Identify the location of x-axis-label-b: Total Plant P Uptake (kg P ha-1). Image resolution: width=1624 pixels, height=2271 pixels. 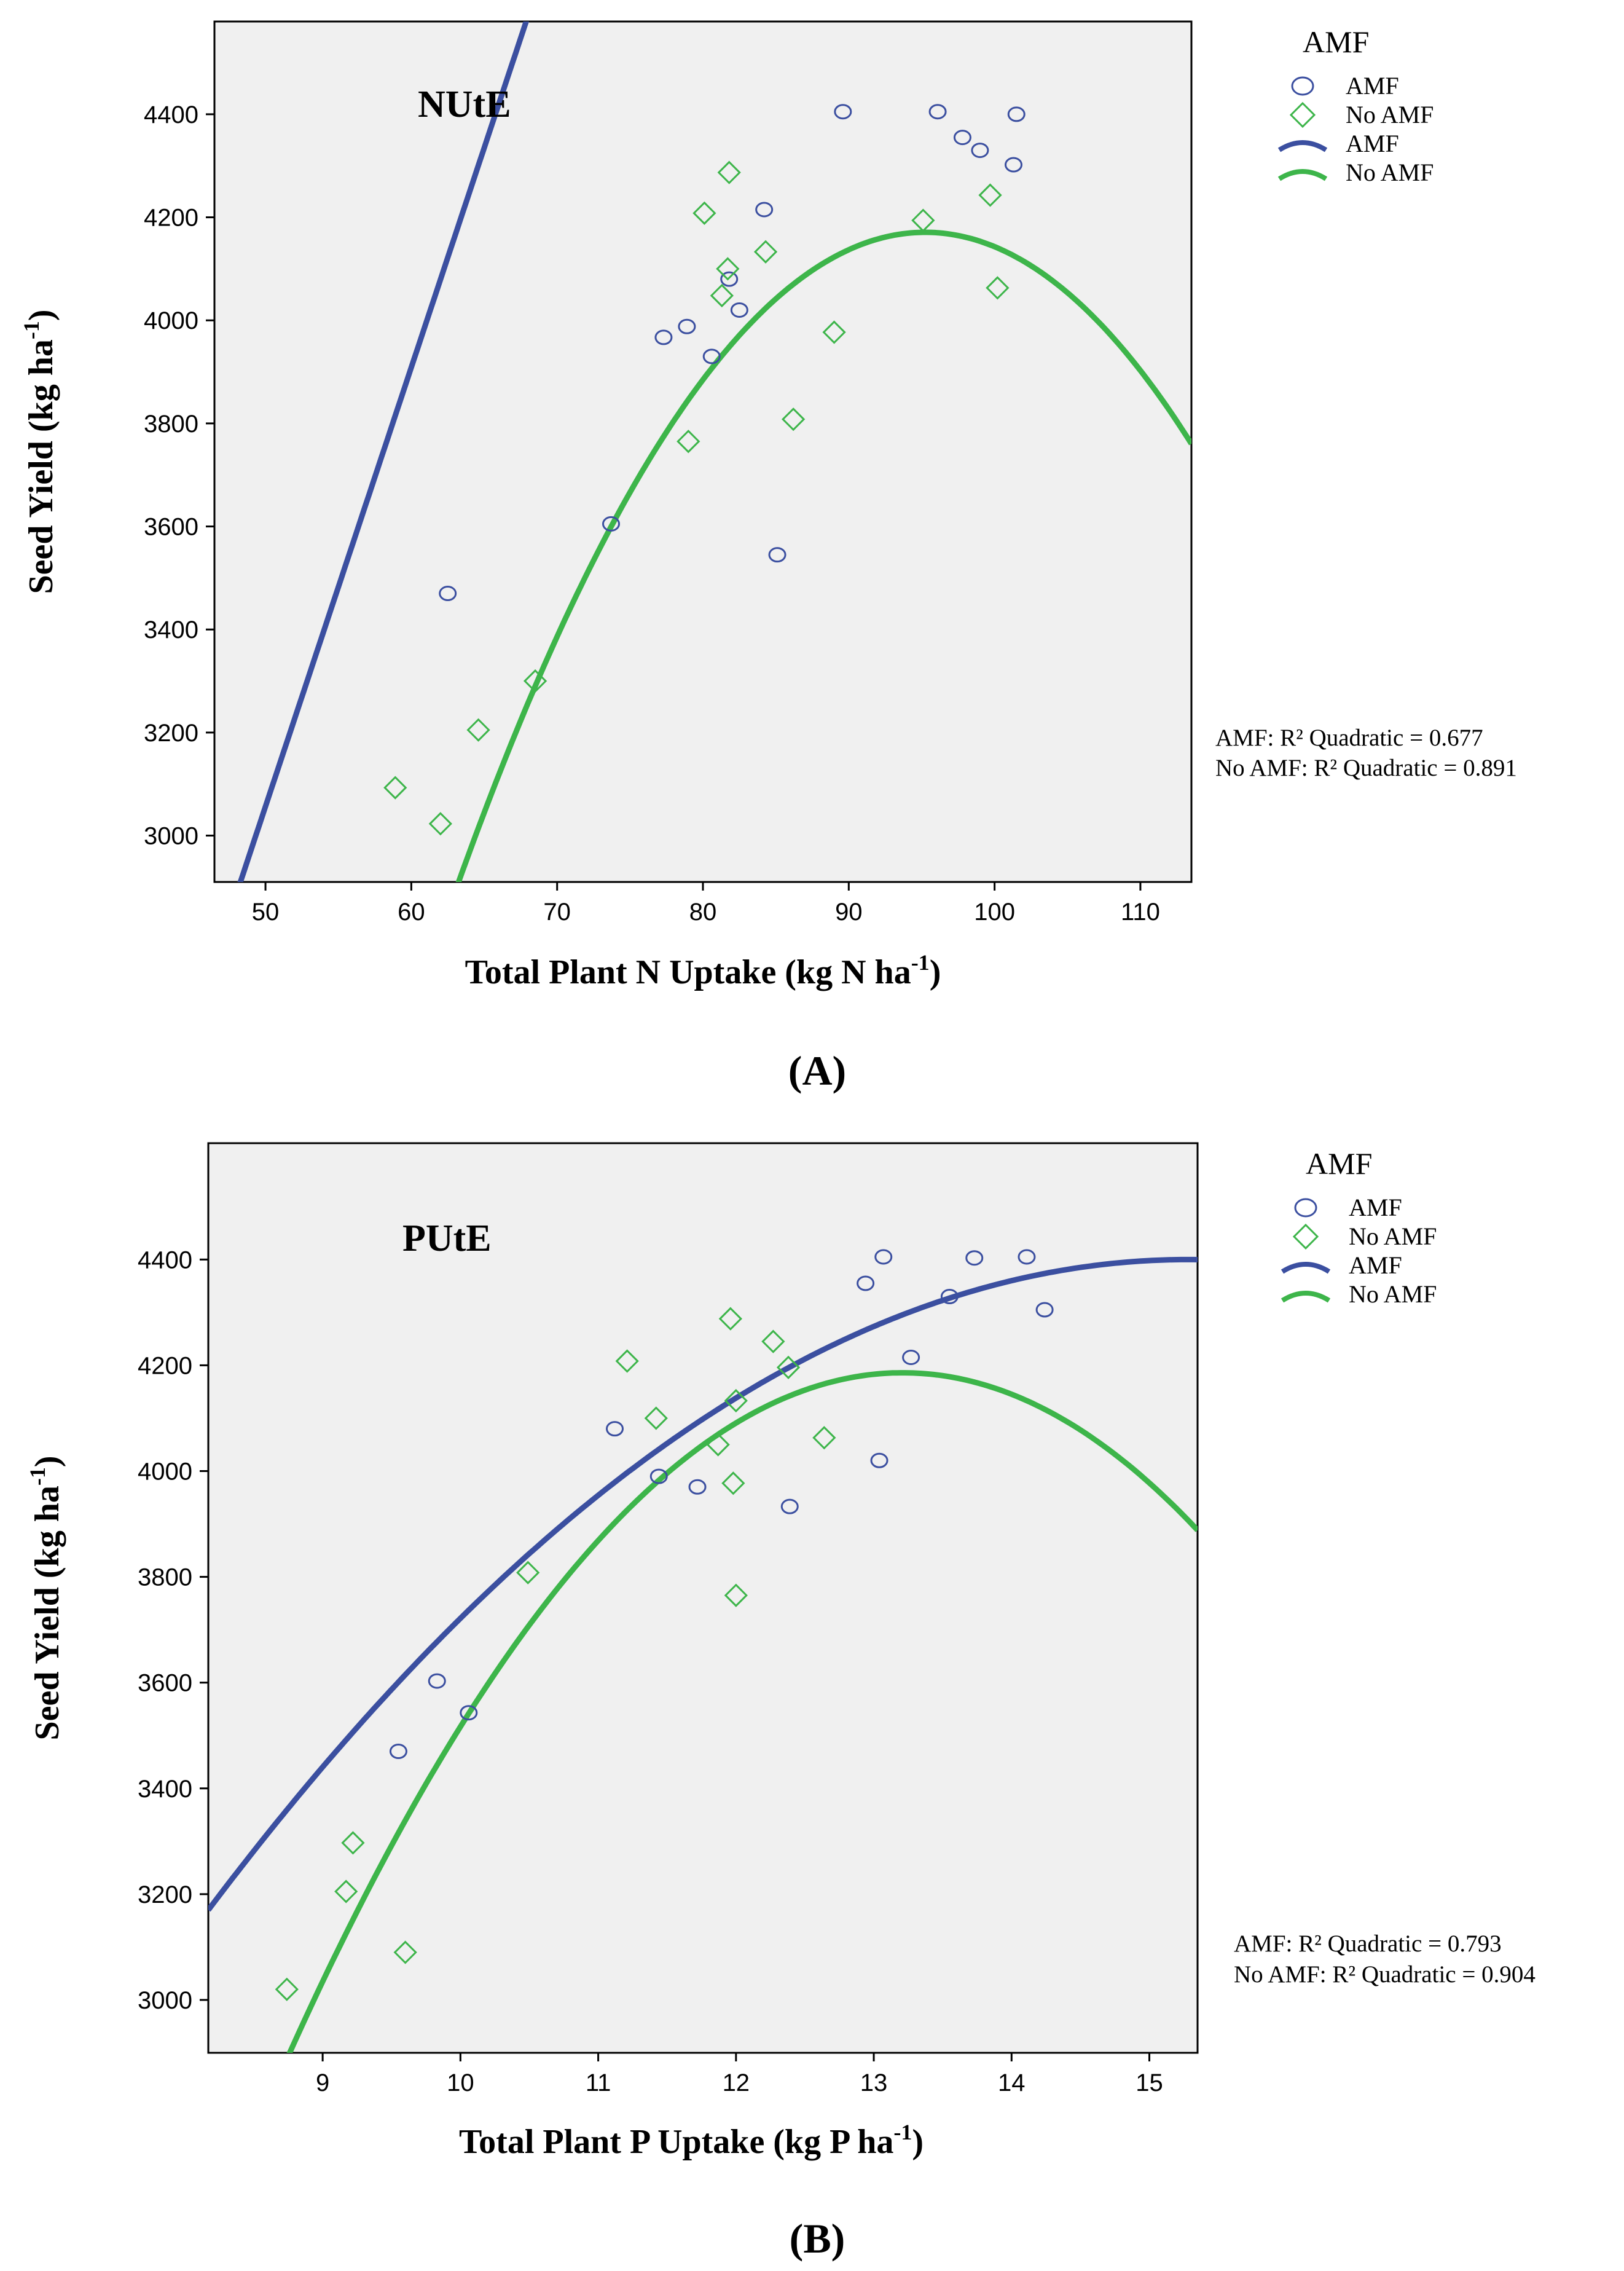
(691, 2140).